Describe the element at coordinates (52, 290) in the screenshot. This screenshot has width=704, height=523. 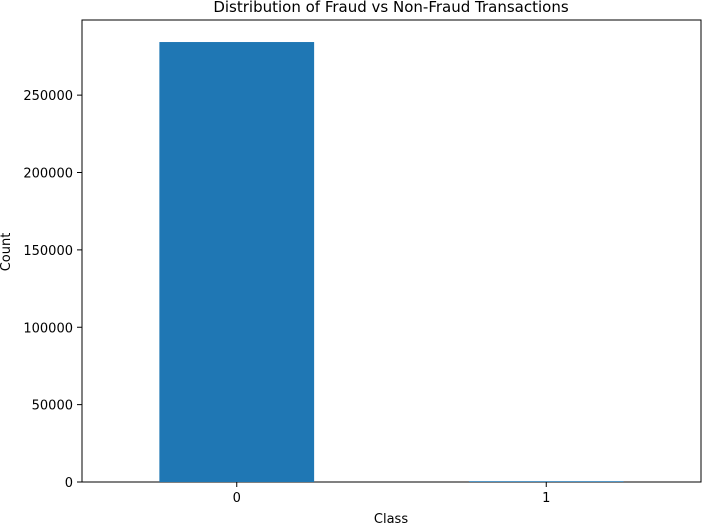
I see `y-axis: 0 50000 100000 150000 200000 250000` at that location.